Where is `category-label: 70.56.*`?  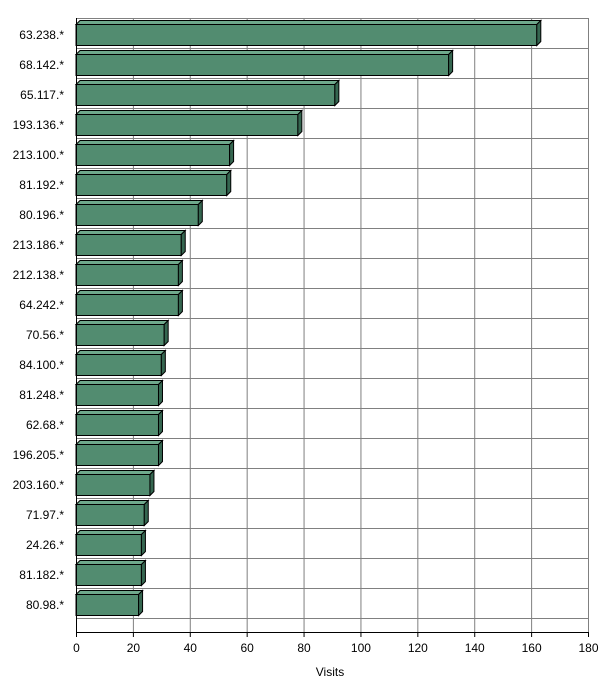
category-label: 70.56.* is located at coordinates (45, 335).